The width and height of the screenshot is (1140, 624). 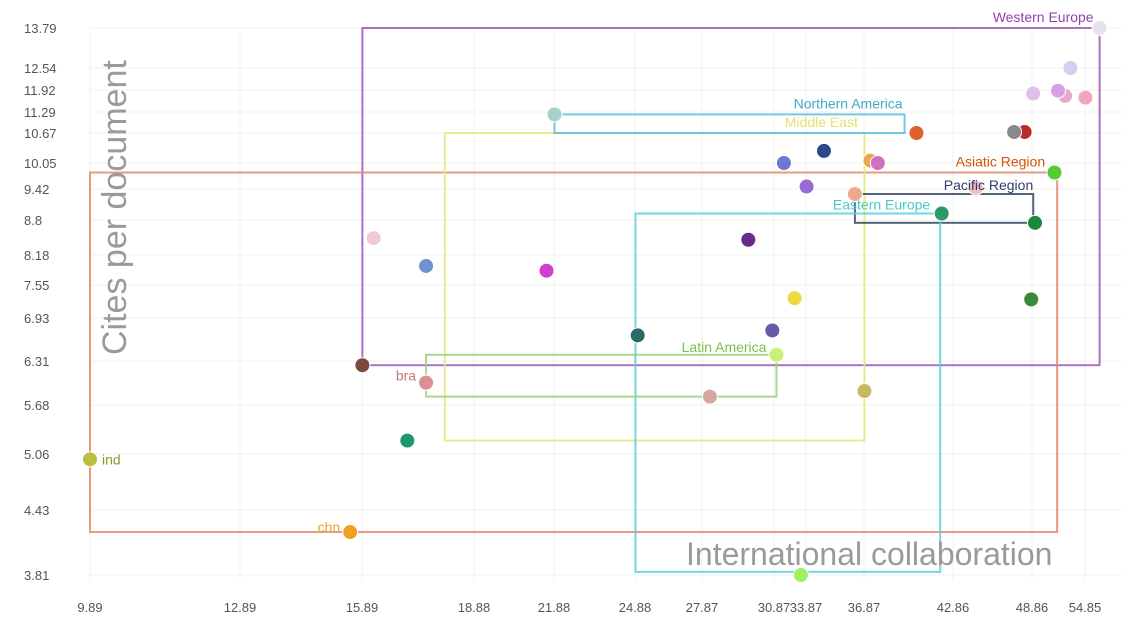 What do you see at coordinates (724, 347) in the screenshot?
I see `region-label: Latin America` at bounding box center [724, 347].